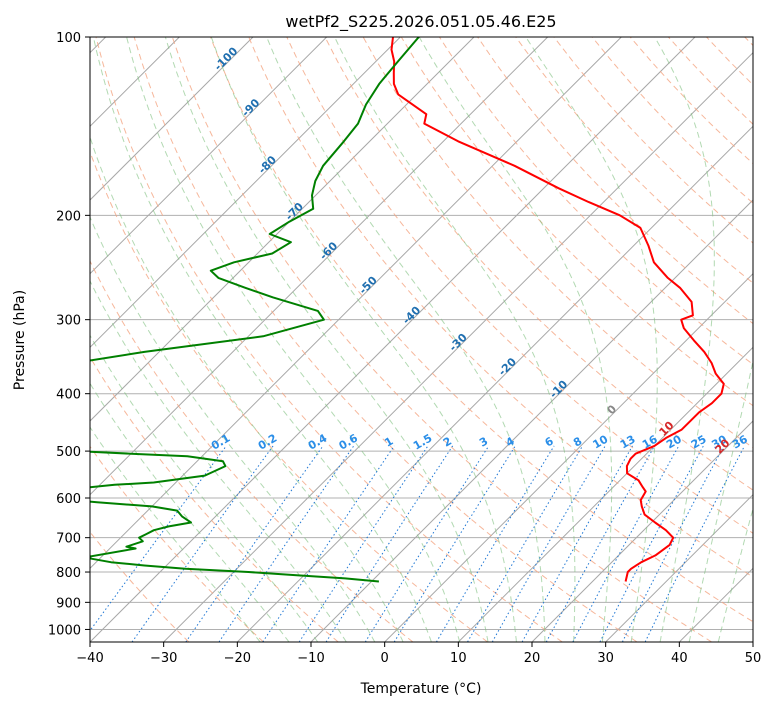  Describe the element at coordinates (163, 658) in the screenshot. I see `x-tick-label: −30` at that location.